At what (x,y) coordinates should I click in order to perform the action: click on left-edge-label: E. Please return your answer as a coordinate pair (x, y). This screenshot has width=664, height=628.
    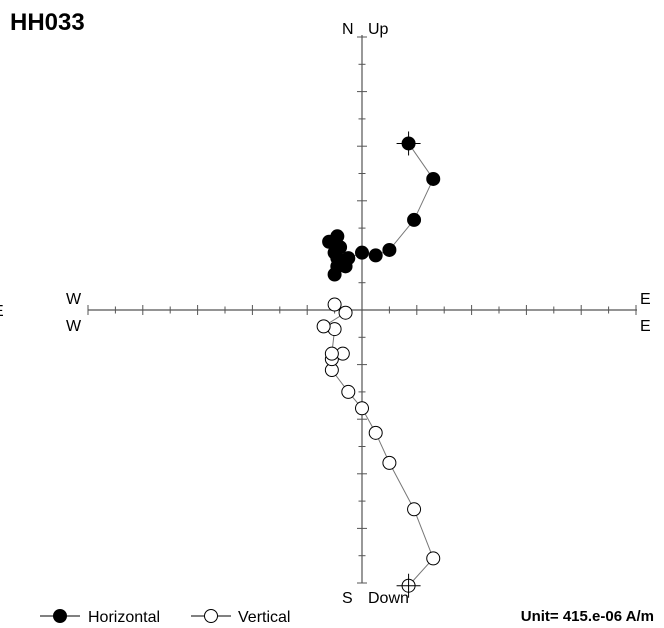
    Looking at the image, I should click on (2, 311).